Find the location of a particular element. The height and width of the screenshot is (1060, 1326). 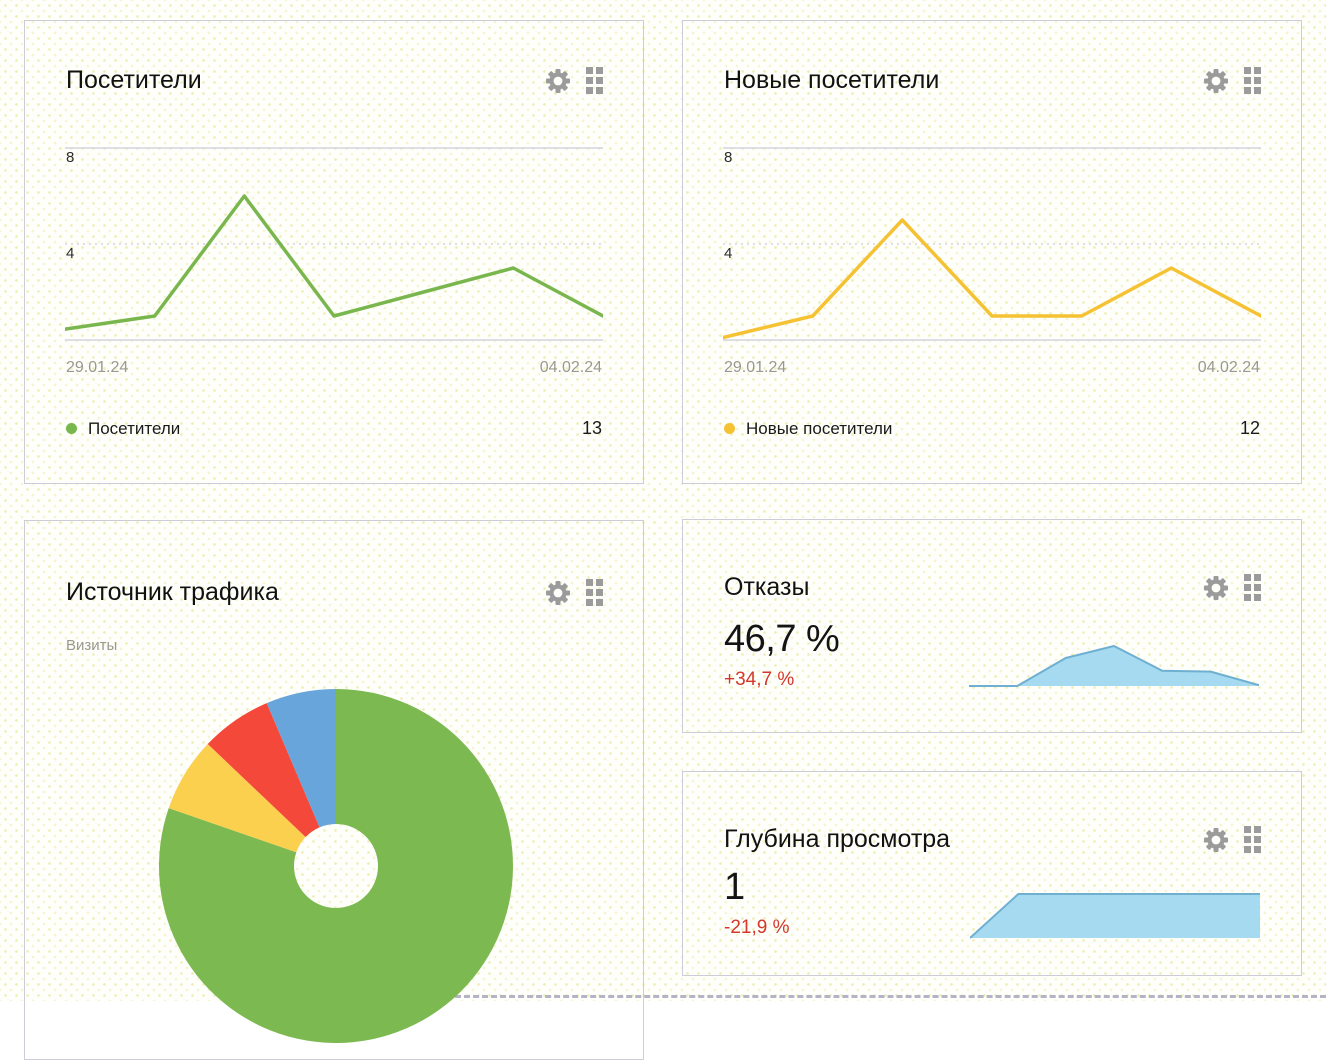

widget-title: Посетители is located at coordinates (134, 80).